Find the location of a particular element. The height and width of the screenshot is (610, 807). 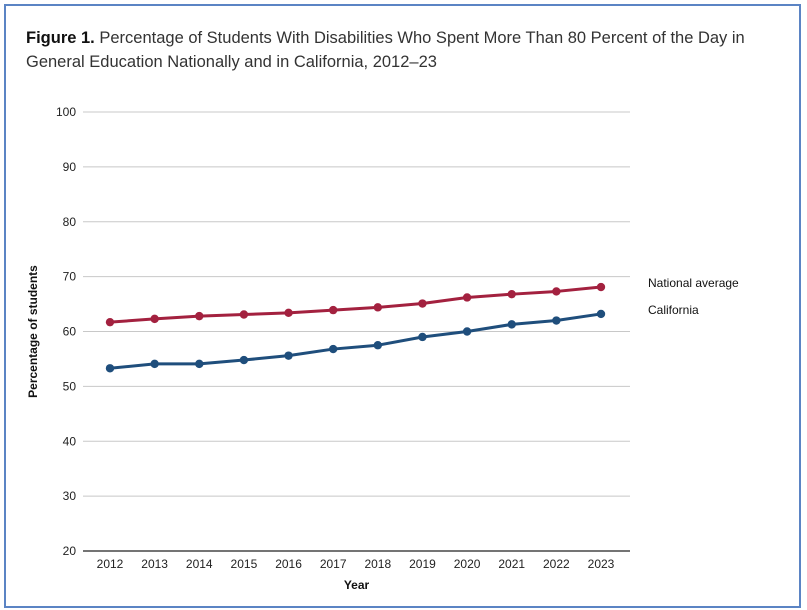

y-tick-label: 70 is located at coordinates (70, 277).